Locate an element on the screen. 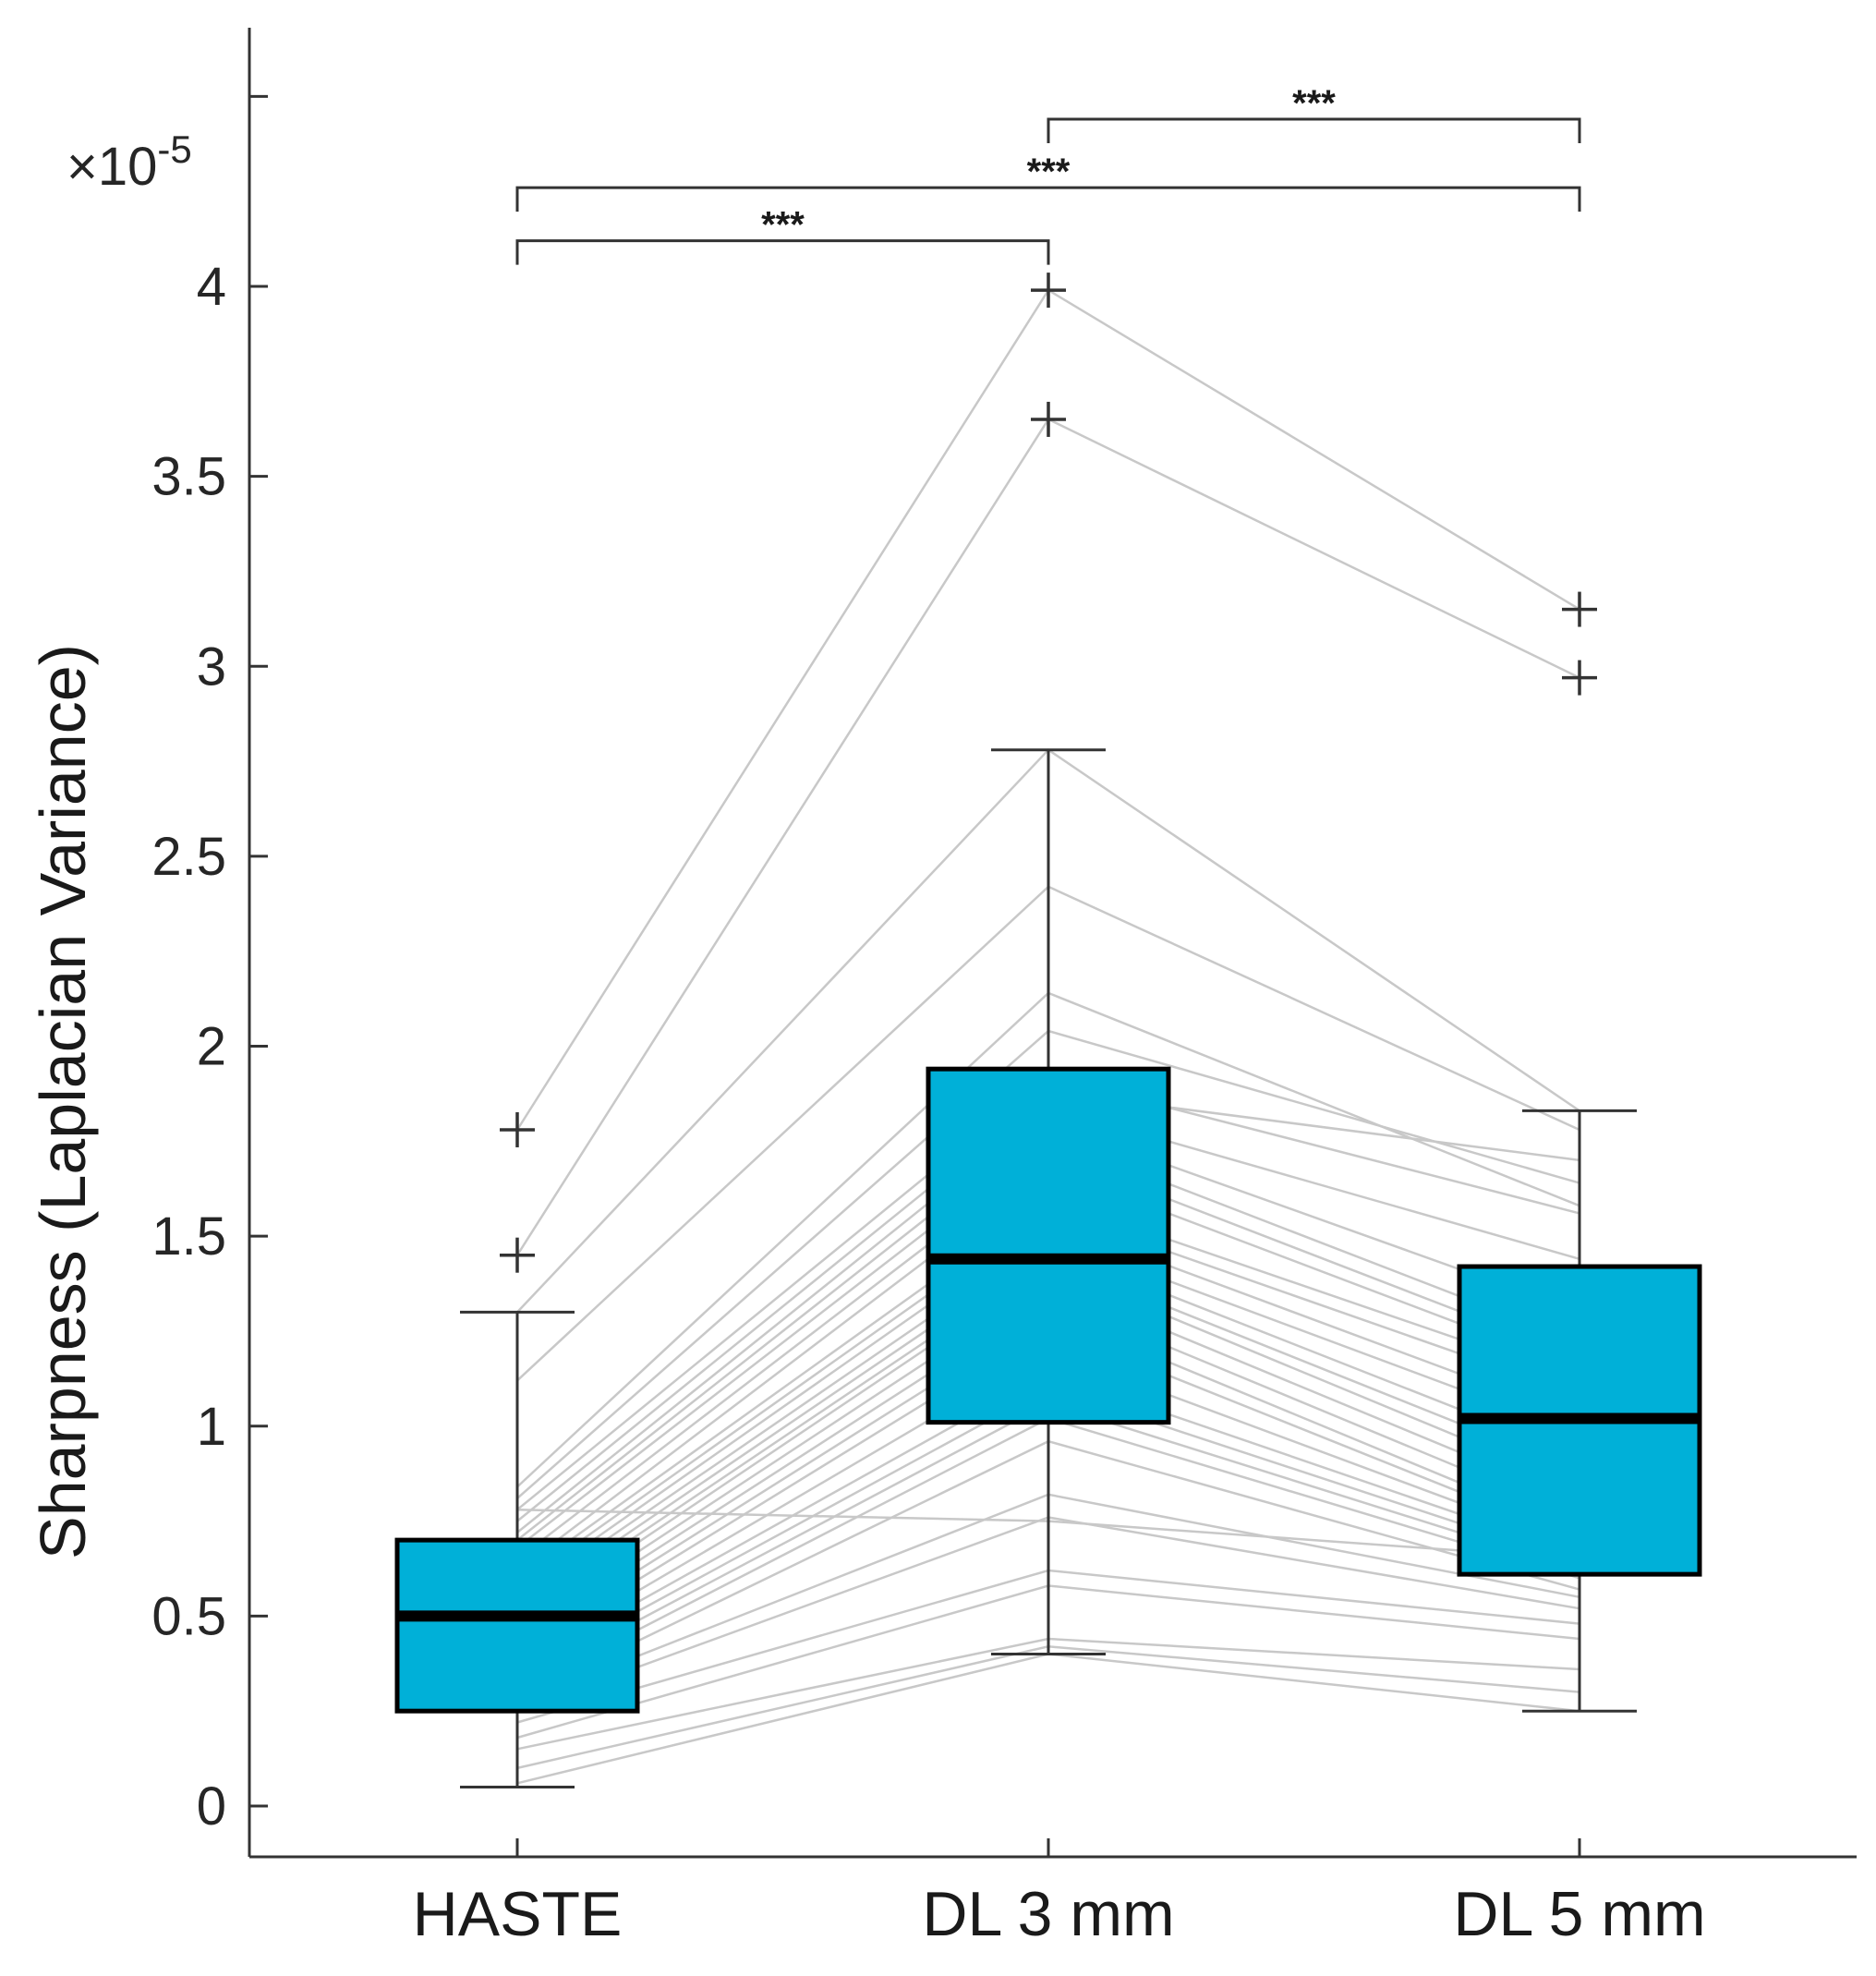 This screenshot has height=1976, width=1876. y-exponent-label: ×10⁻⁵ is located at coordinates (129, 162).